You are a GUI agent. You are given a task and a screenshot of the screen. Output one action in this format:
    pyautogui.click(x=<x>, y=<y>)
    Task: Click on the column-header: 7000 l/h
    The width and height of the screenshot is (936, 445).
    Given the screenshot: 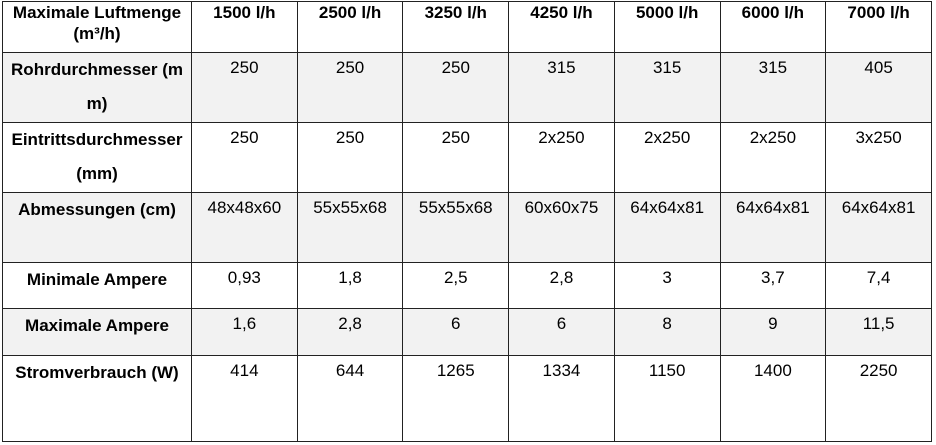 What is the action you would take?
    pyautogui.click(x=878, y=27)
    